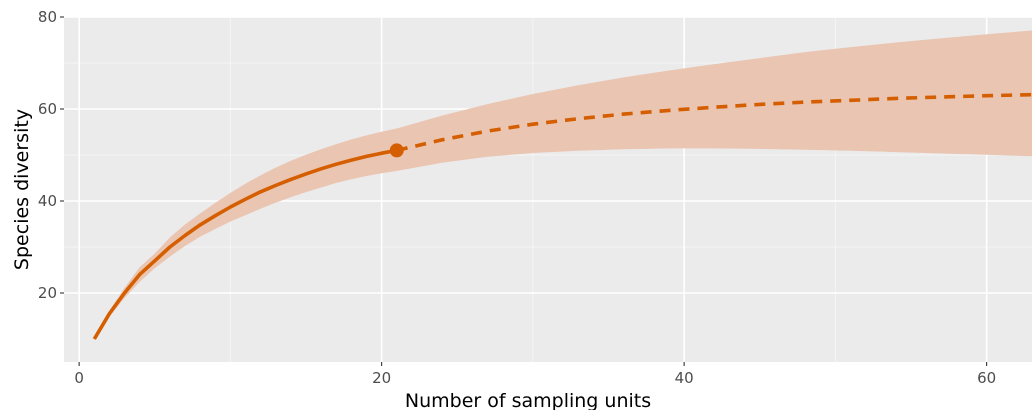 This screenshot has width=1032, height=410. Describe the element at coordinates (528, 400) in the screenshot. I see `x-axis-title: Number of sampling units` at that location.